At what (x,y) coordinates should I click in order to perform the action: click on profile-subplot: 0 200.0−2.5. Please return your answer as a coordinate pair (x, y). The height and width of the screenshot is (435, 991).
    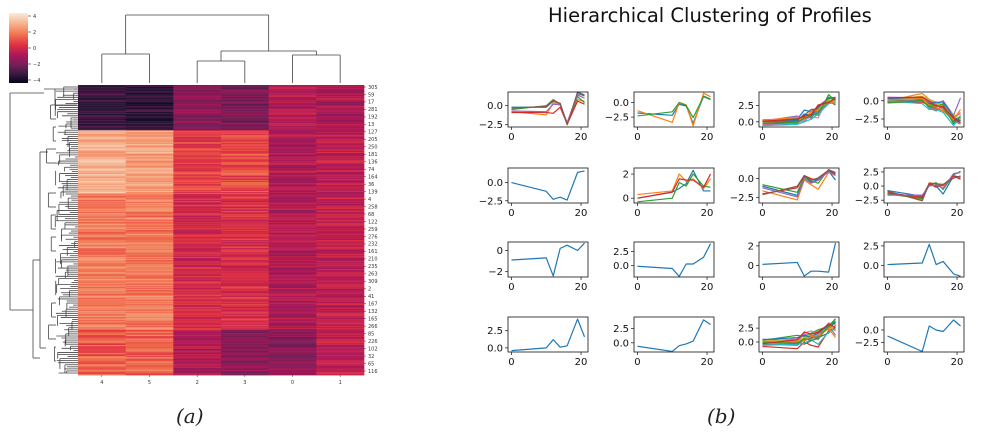
    Looking at the image, I should click on (660, 117).